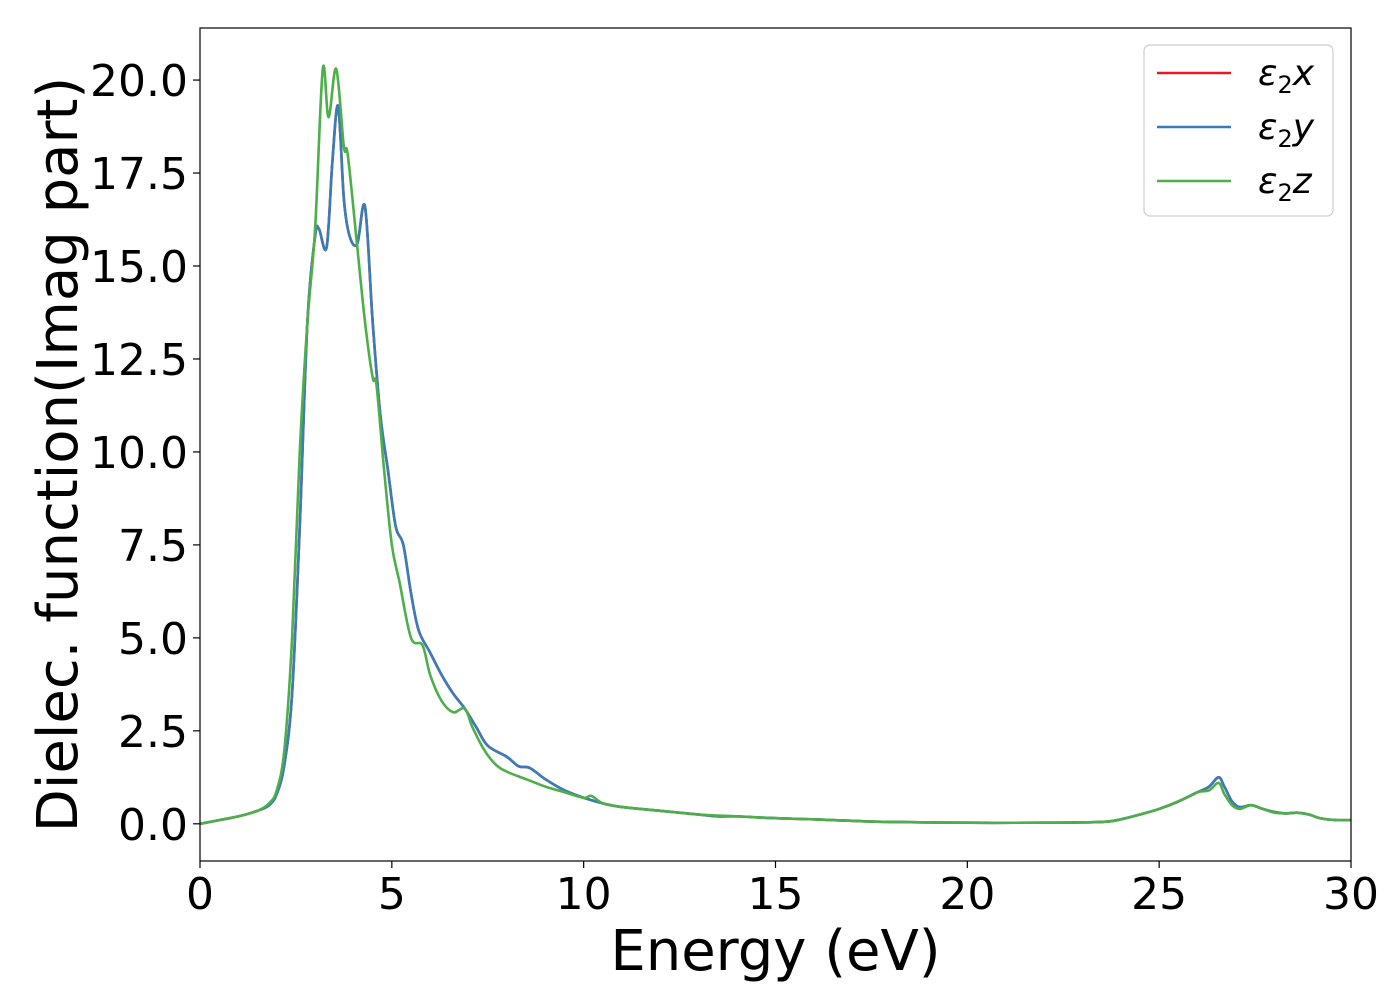 This screenshot has width=1400, height=1000. I want to click on legend: ε2x ε2y ε2z, so click(1238, 130).